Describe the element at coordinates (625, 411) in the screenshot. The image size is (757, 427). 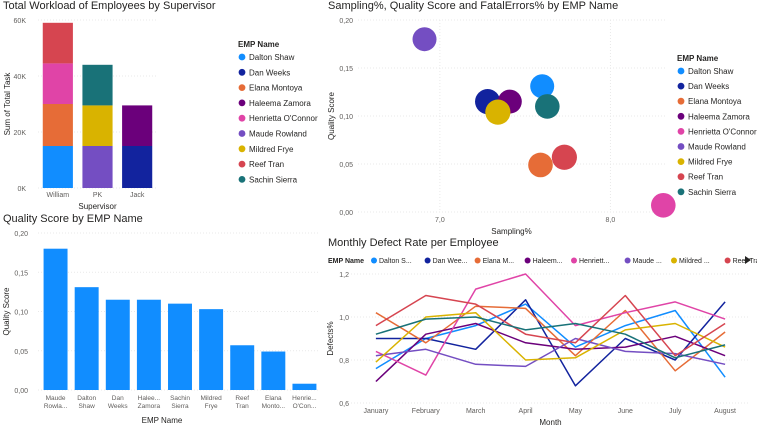
I see `x-tick-label: June` at that location.